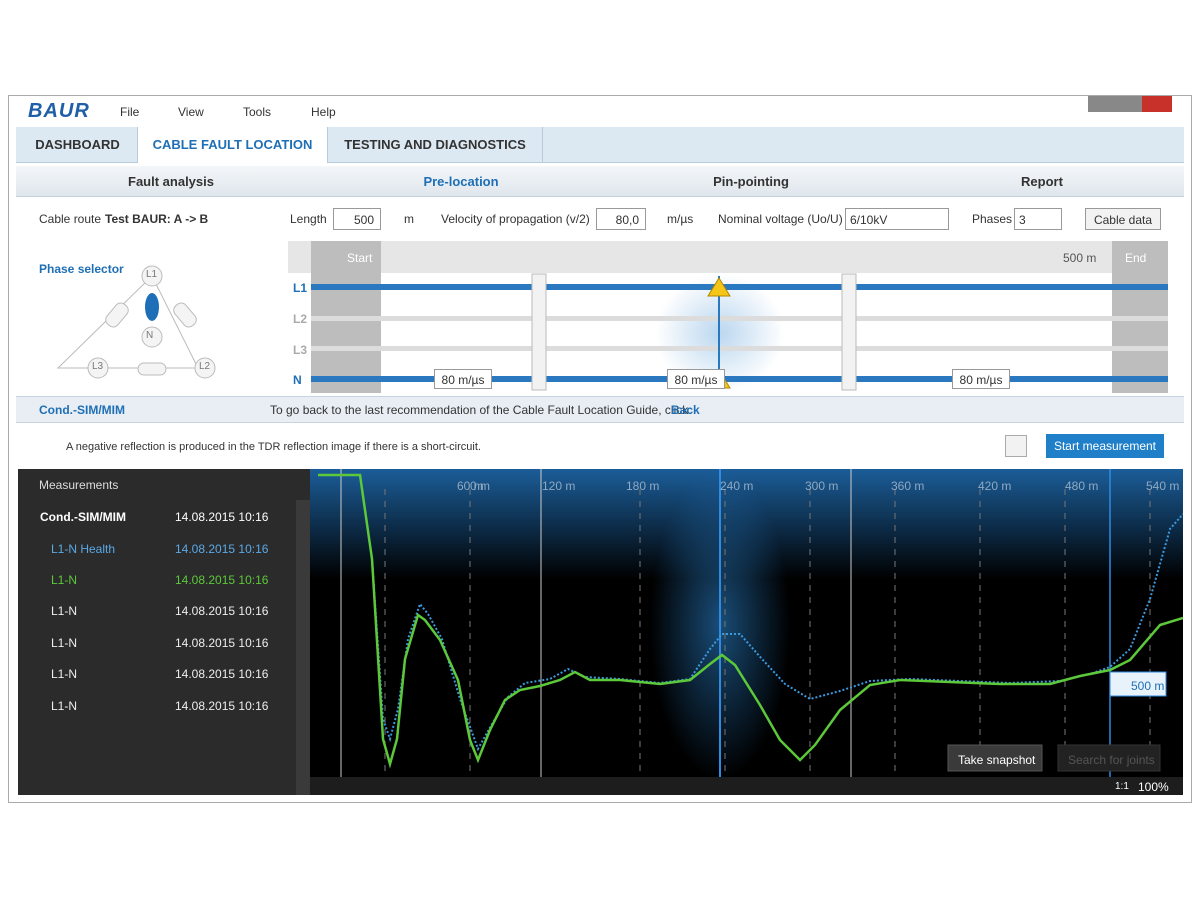 The width and height of the screenshot is (1200, 900). I want to click on line-label: N, so click(297, 380).